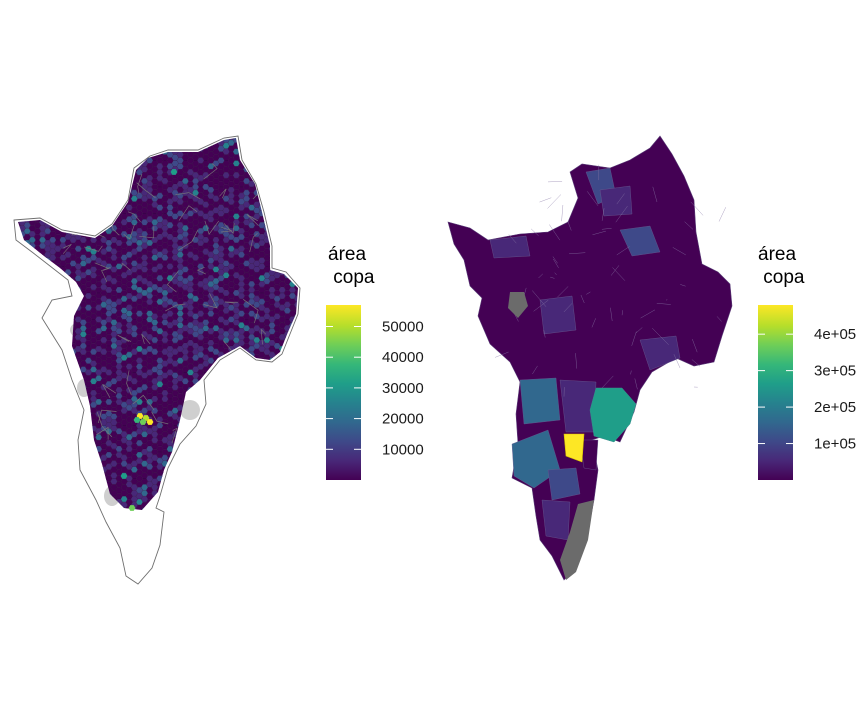 The image size is (864, 720). Describe the element at coordinates (775, 392) in the screenshot. I see `right-legend-colorbar` at that location.